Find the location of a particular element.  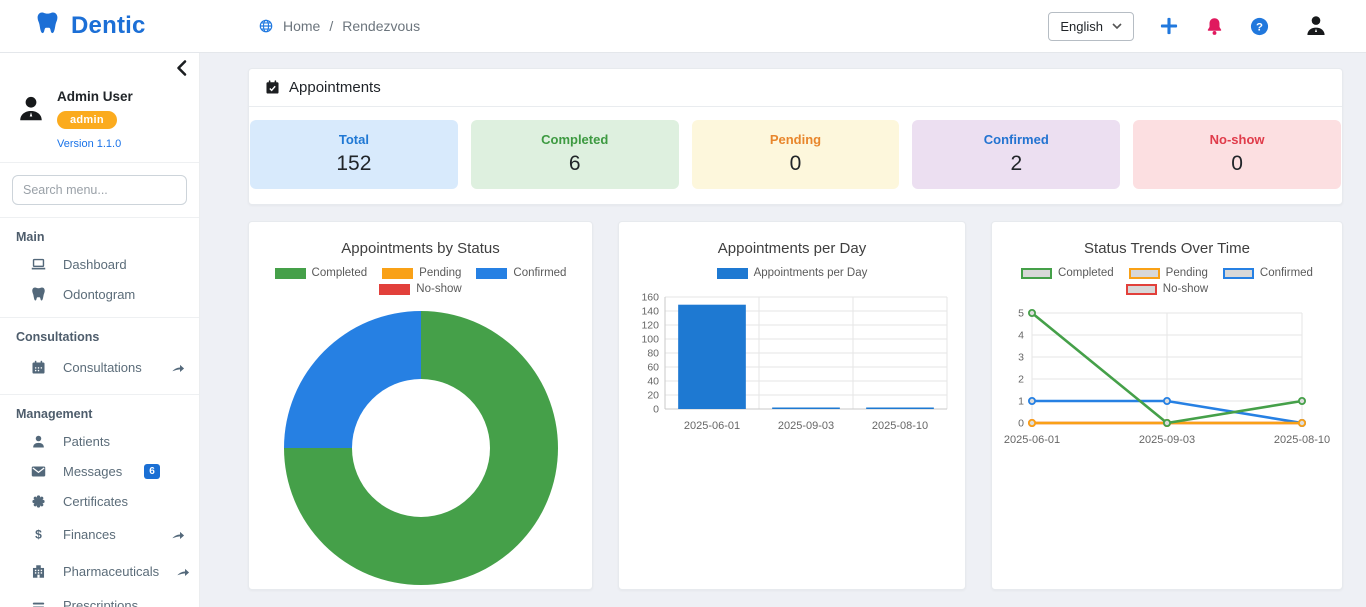

avatar is located at coordinates (31, 121).